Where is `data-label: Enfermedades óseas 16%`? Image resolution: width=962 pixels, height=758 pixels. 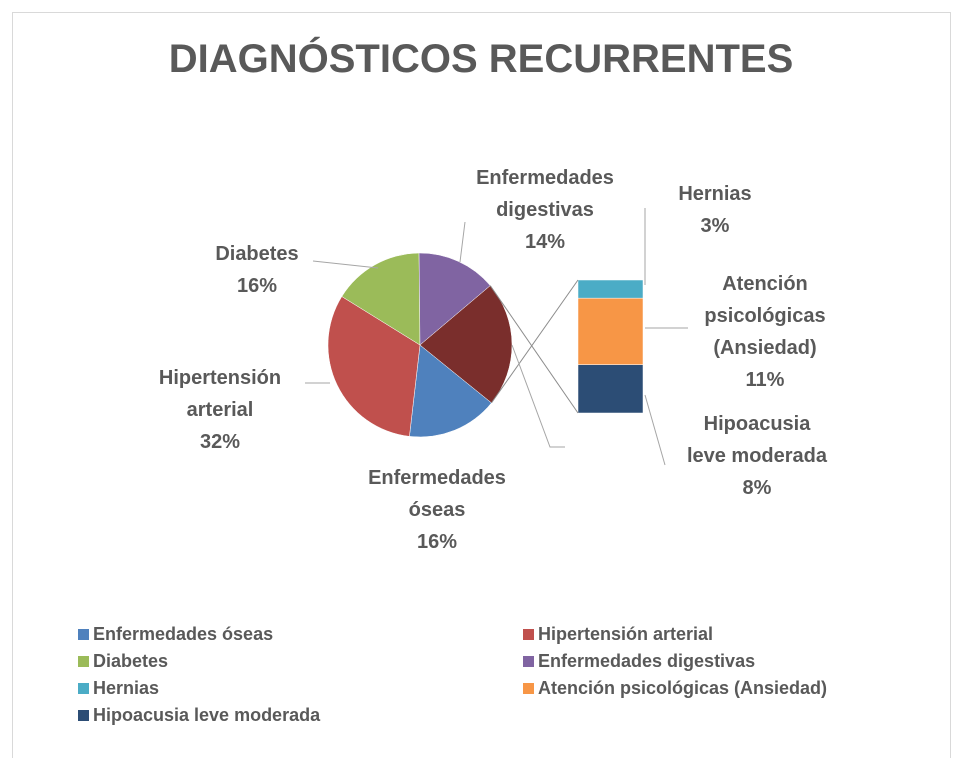
data-label: Enfermedades óseas 16% is located at coordinates (437, 510).